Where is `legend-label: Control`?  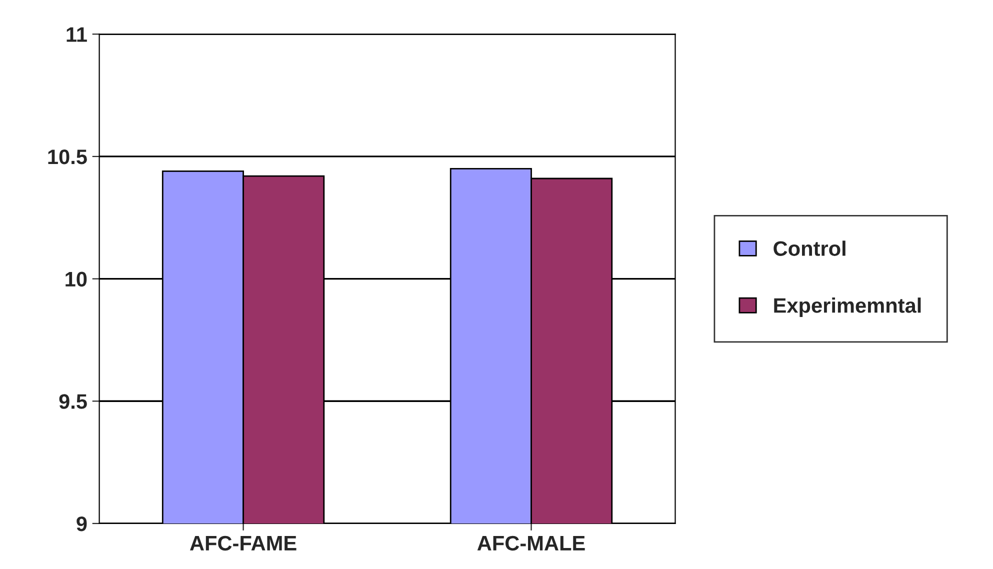 legend-label: Control is located at coordinates (810, 248).